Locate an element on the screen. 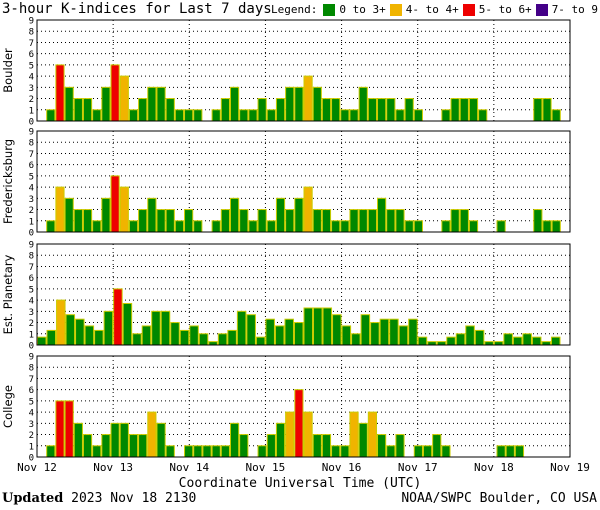 The image size is (600, 510). x-tick-label: Nov 15 is located at coordinates (266, 467).